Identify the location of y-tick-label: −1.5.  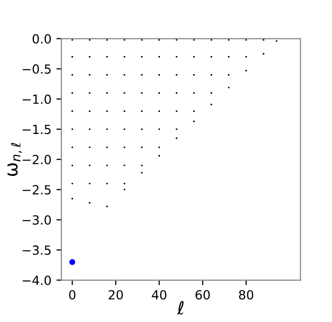
(36, 129).